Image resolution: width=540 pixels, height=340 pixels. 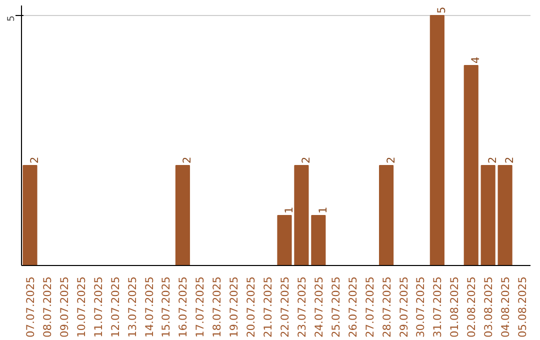 What do you see at coordinates (149, 307) in the screenshot?
I see `x-tick-label: 14.07.2025` at bounding box center [149, 307].